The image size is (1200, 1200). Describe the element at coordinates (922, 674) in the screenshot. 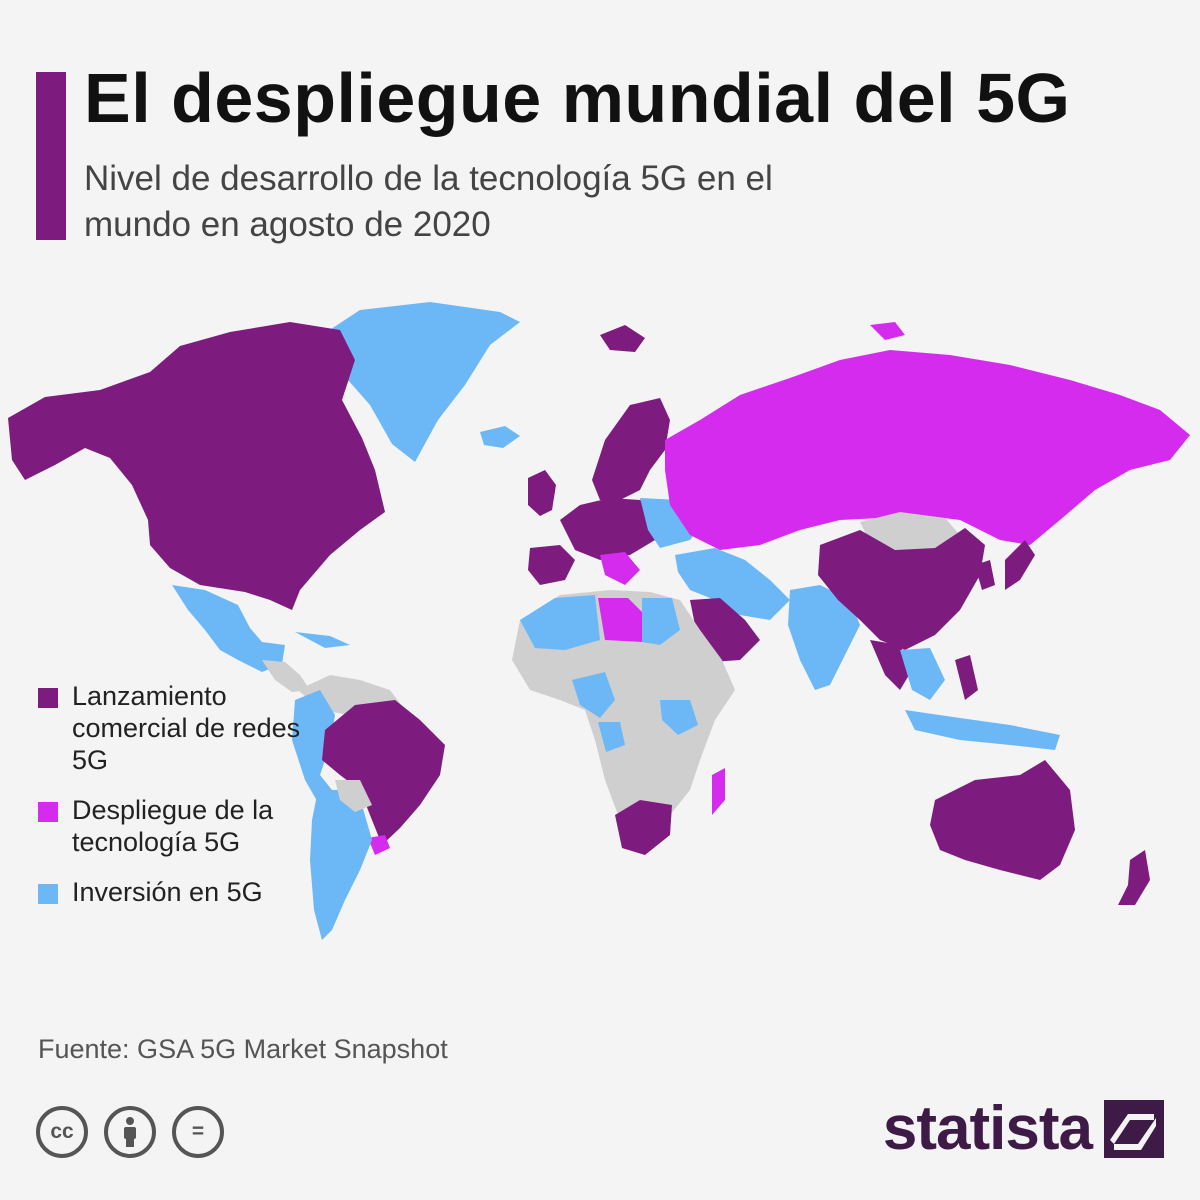

I see `region-southeast-asia-investment` at that location.